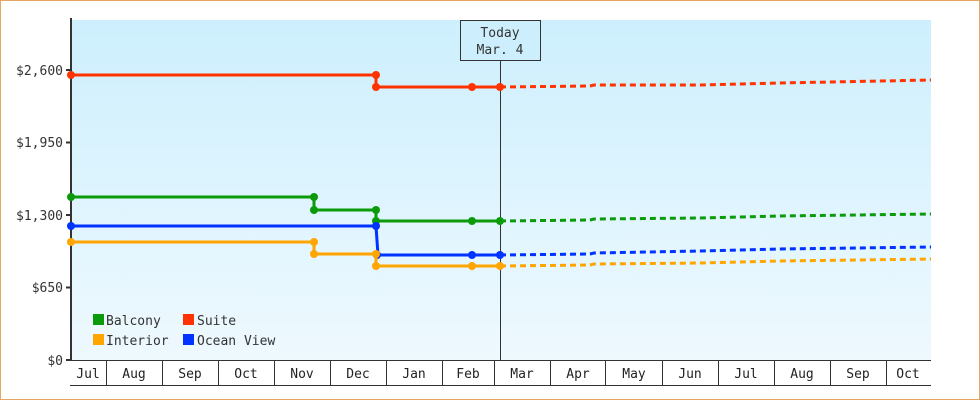 This screenshot has height=400, width=980. I want to click on x-tick-label: Jan, so click(413, 374).